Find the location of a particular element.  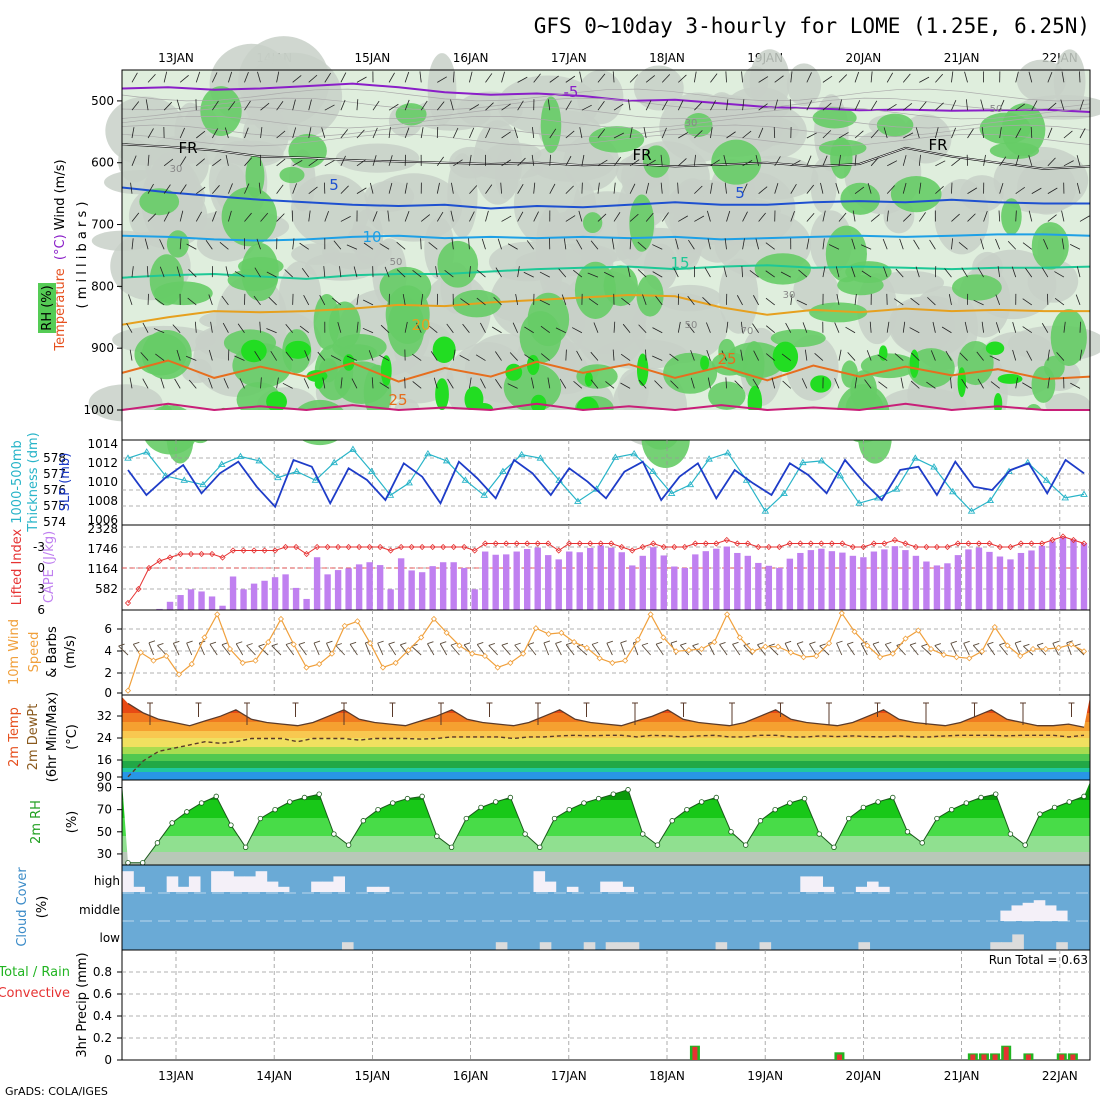

date-tick-top: 21JAN is located at coordinates (962, 58).